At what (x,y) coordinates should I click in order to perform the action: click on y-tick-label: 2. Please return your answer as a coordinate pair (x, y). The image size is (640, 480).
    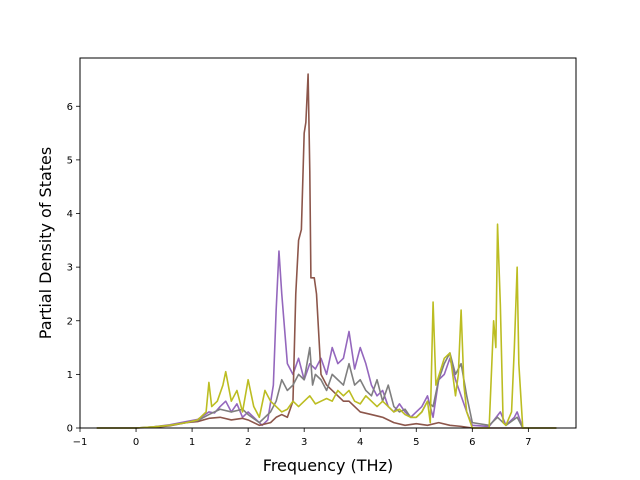
    Looking at the image, I should click on (70, 321).